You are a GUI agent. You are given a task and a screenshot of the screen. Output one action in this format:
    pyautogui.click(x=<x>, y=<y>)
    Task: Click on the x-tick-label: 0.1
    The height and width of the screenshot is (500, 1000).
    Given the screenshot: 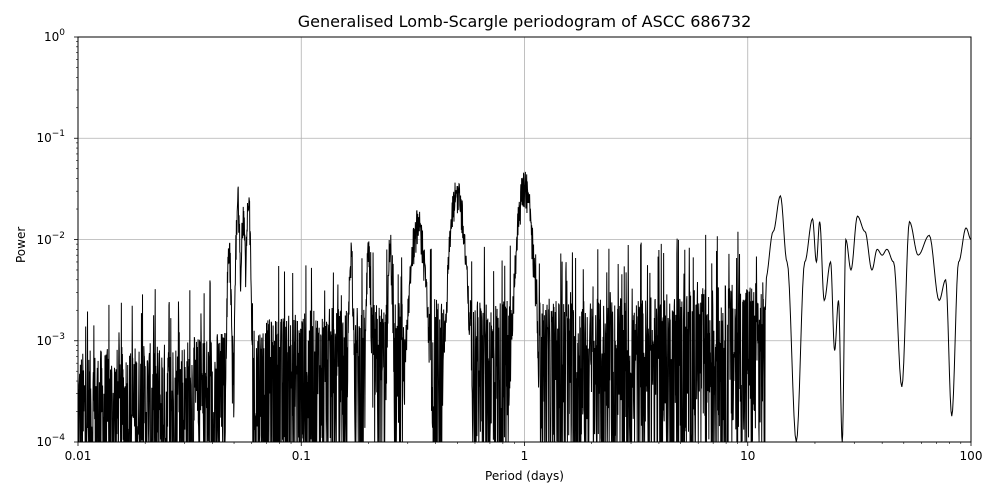 What is the action you would take?
    pyautogui.click(x=301, y=456)
    